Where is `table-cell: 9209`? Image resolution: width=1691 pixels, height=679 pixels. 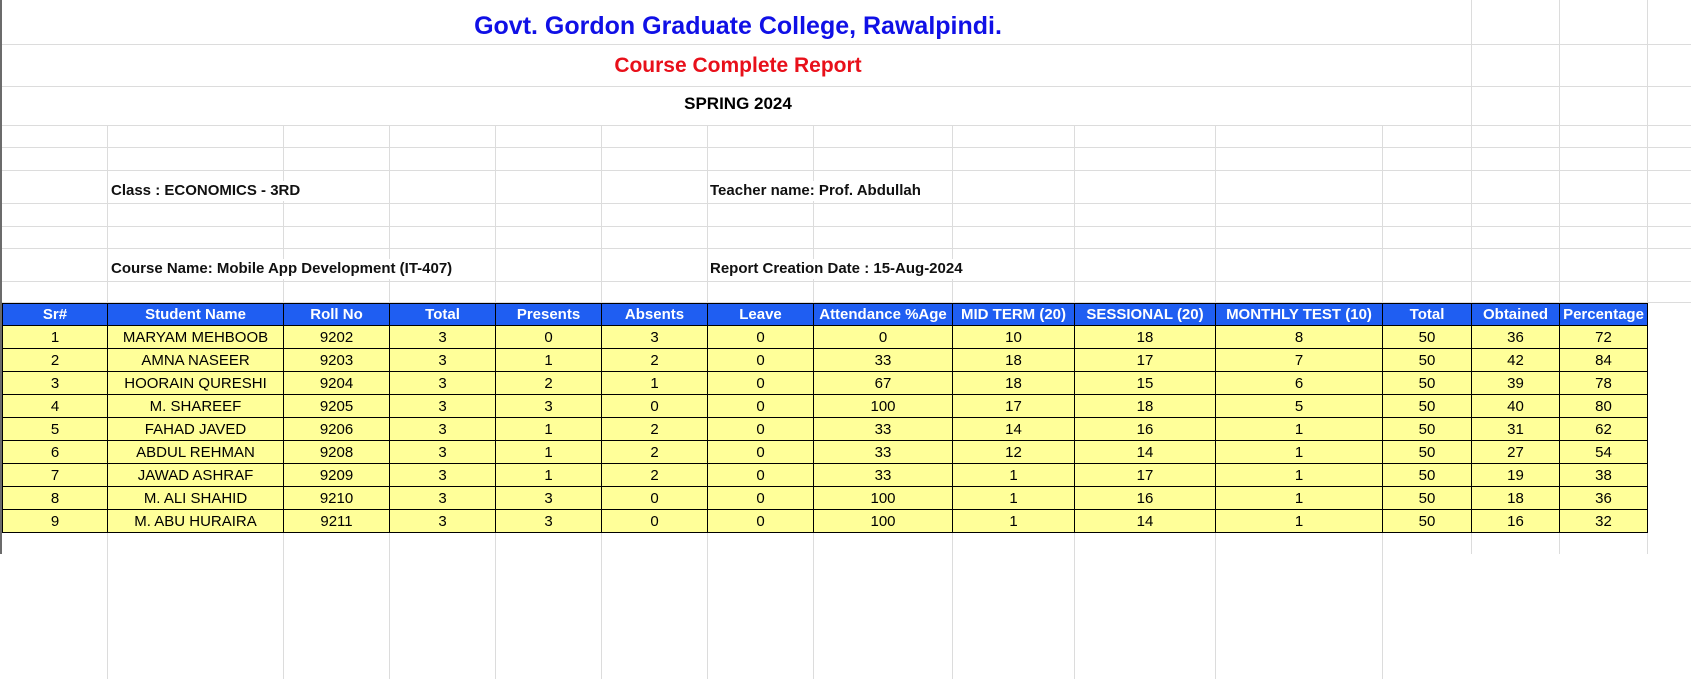
table-cell: 9209 is located at coordinates (336, 475).